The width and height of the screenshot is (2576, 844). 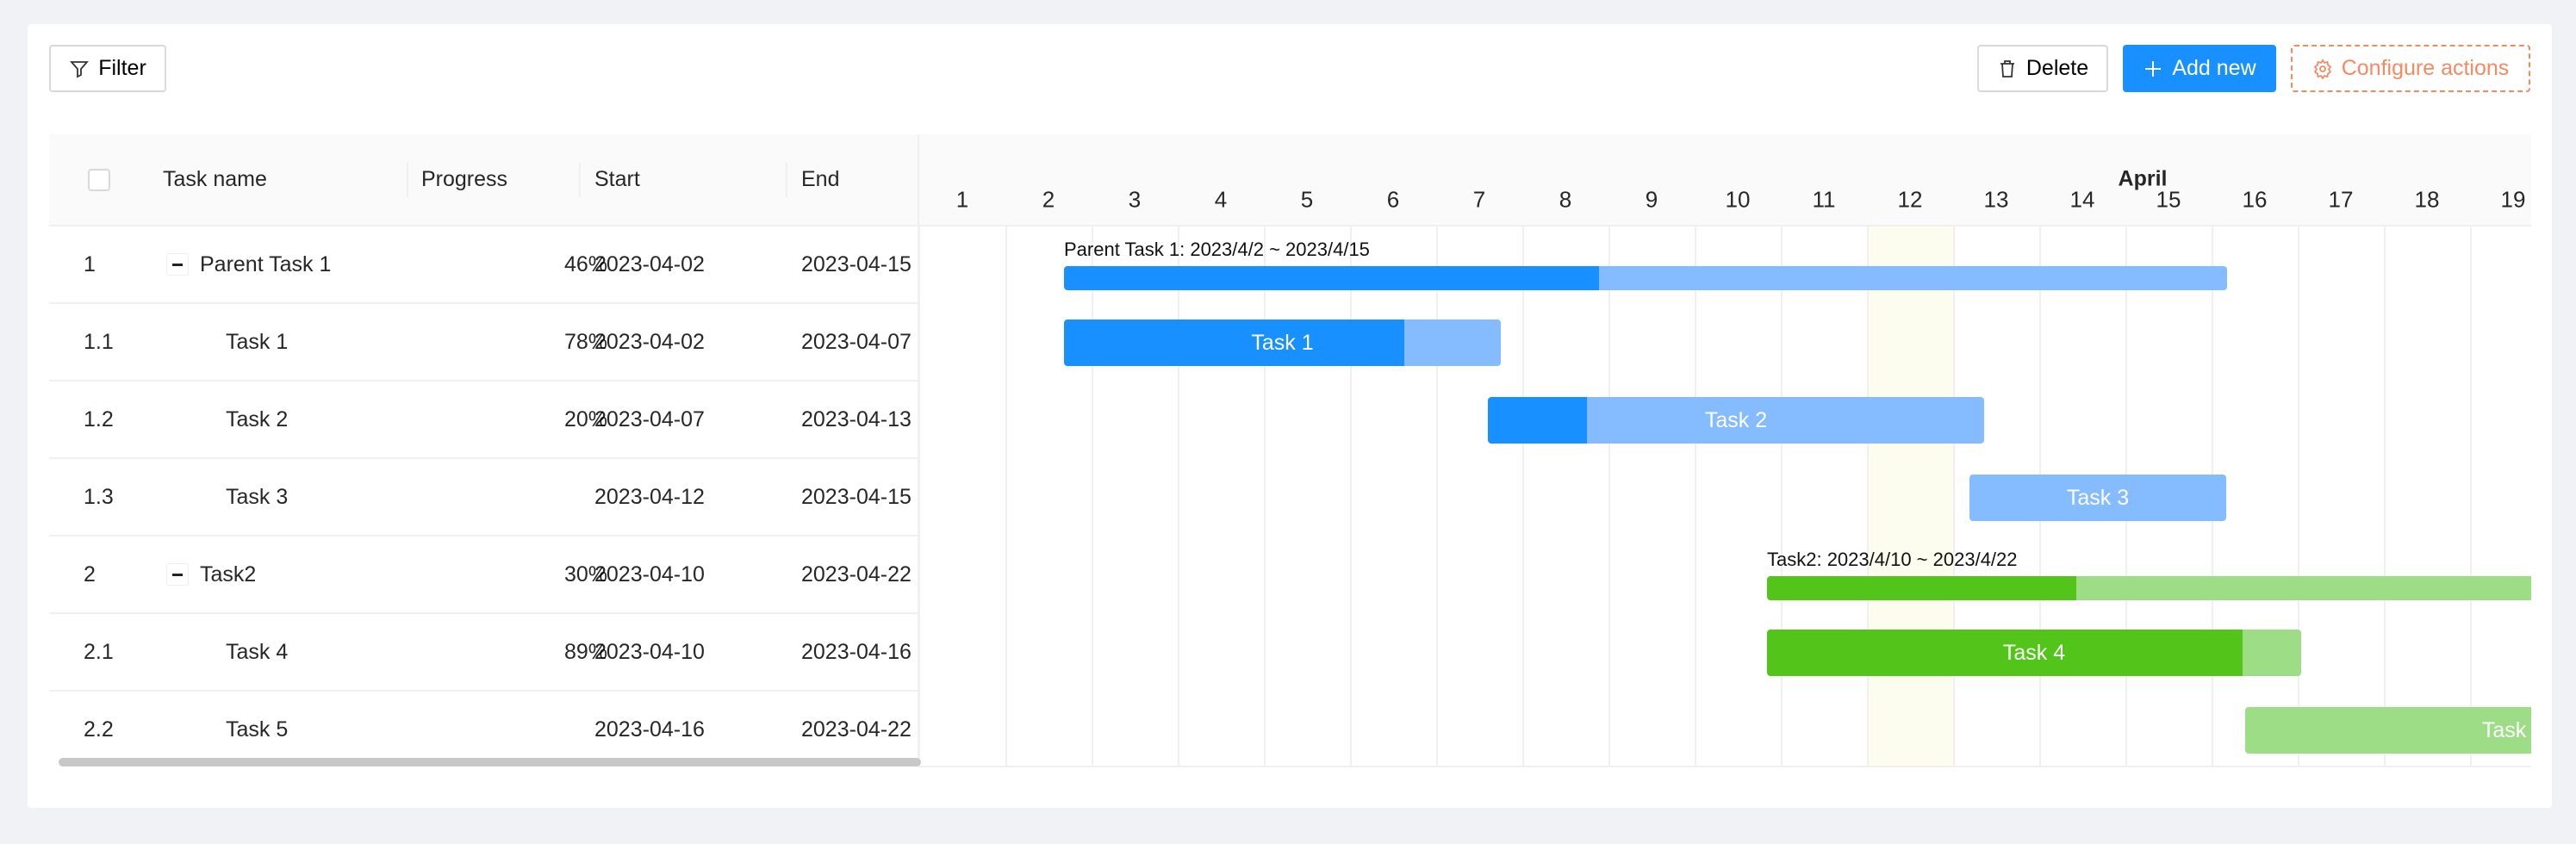 What do you see at coordinates (229, 574) in the screenshot?
I see `task-name: Task2` at bounding box center [229, 574].